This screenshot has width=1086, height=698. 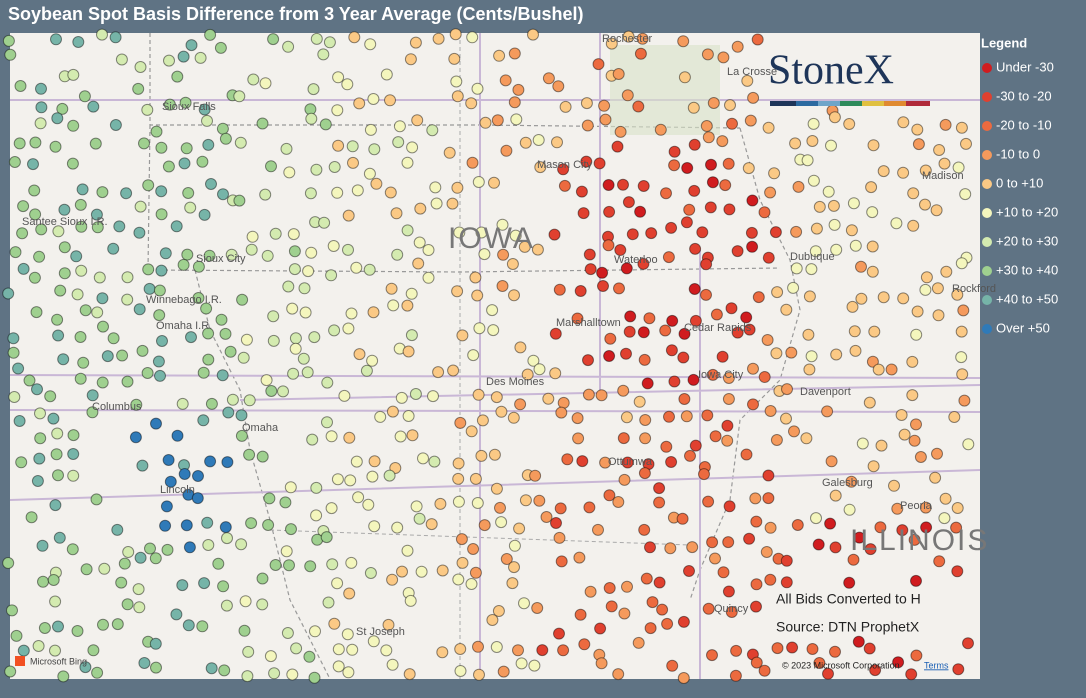 What do you see at coordinates (184, 300) in the screenshot?
I see `place: Winnebago I.R.` at bounding box center [184, 300].